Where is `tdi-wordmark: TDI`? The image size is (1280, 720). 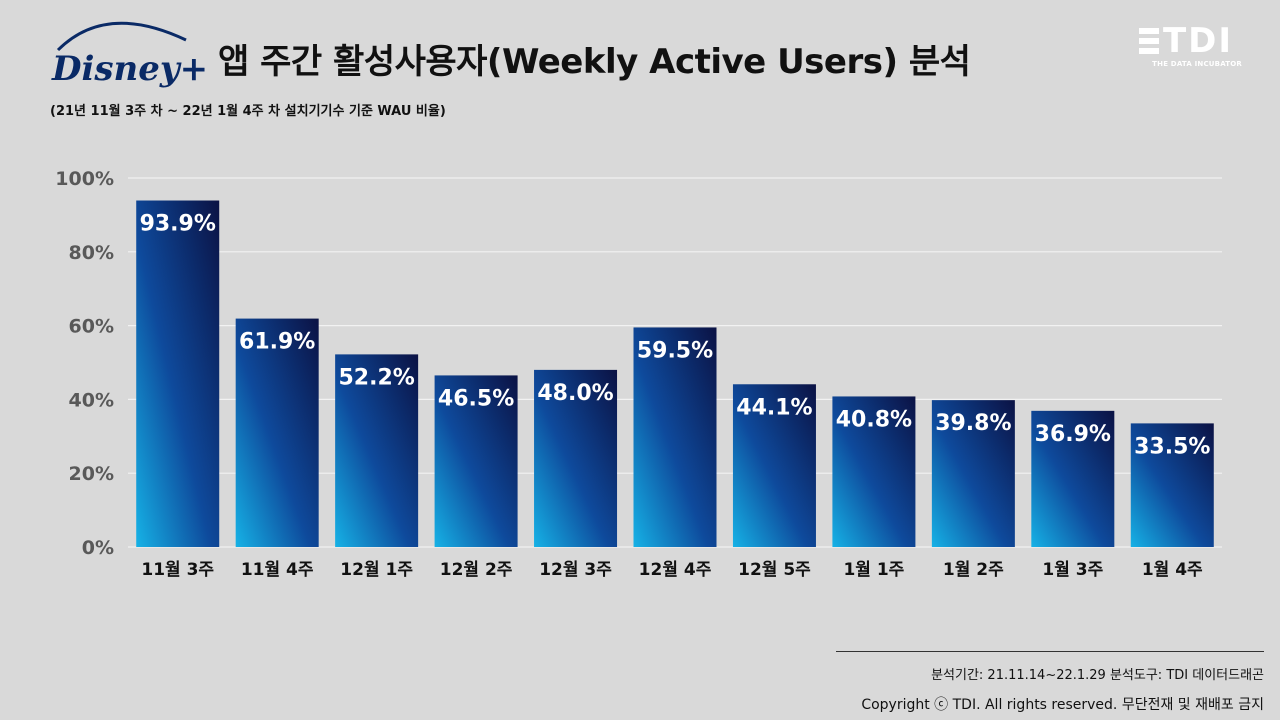
tdi-wordmark: TDI is located at coordinates (1186, 41).